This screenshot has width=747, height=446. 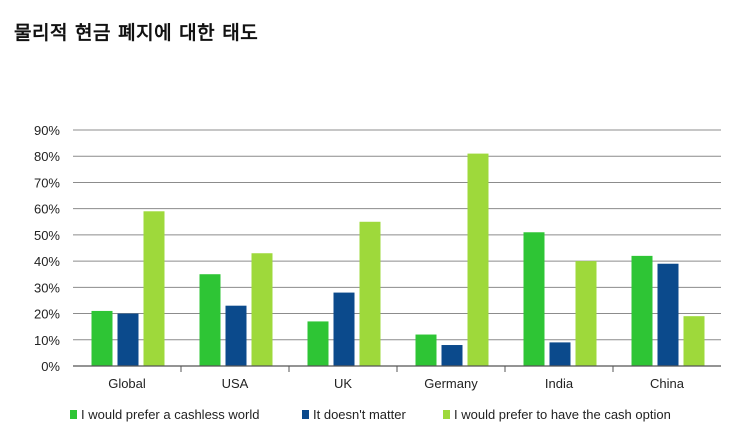 What do you see at coordinates (47, 287) in the screenshot?
I see `y-tick-label: 30%` at bounding box center [47, 287].